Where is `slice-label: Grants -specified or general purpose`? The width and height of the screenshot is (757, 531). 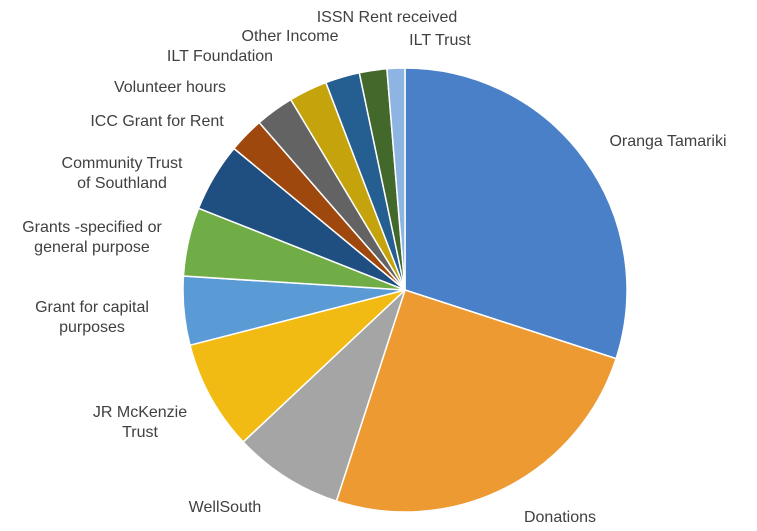 slice-label: Grants -specified or general purpose is located at coordinates (92, 237).